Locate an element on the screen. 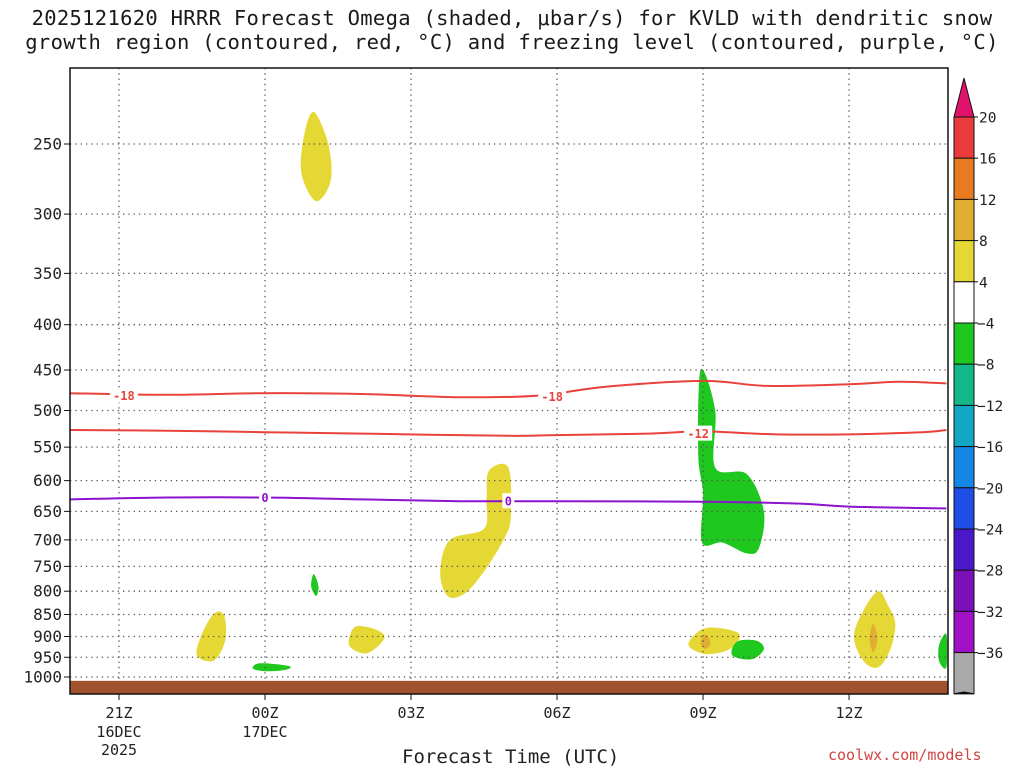 The height and width of the screenshot is (768, 1024). colorbar-label: −4 is located at coordinates (986, 325).